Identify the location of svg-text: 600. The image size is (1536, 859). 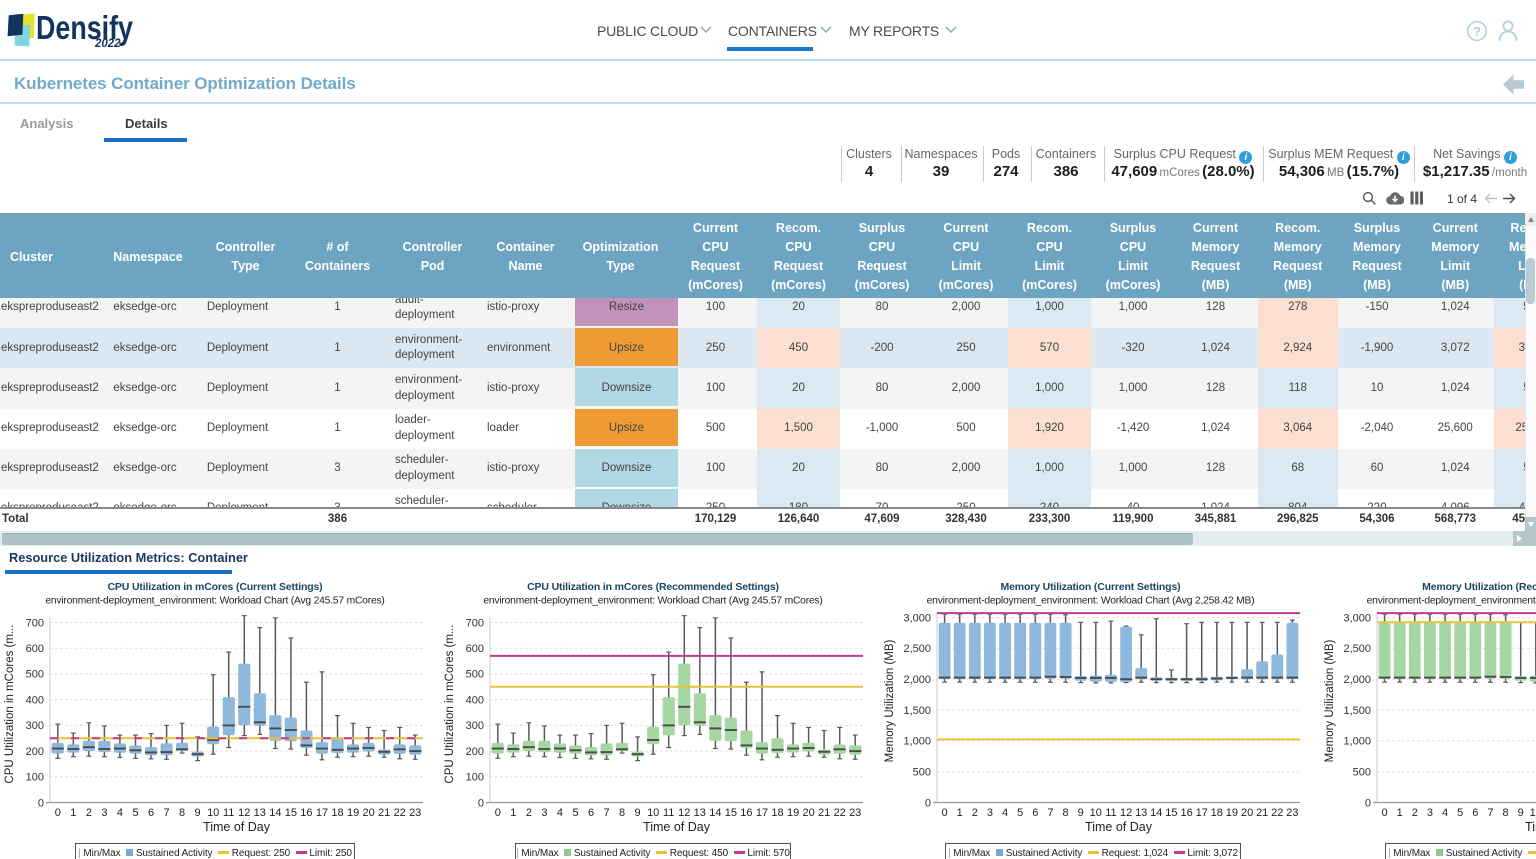
(35, 649).